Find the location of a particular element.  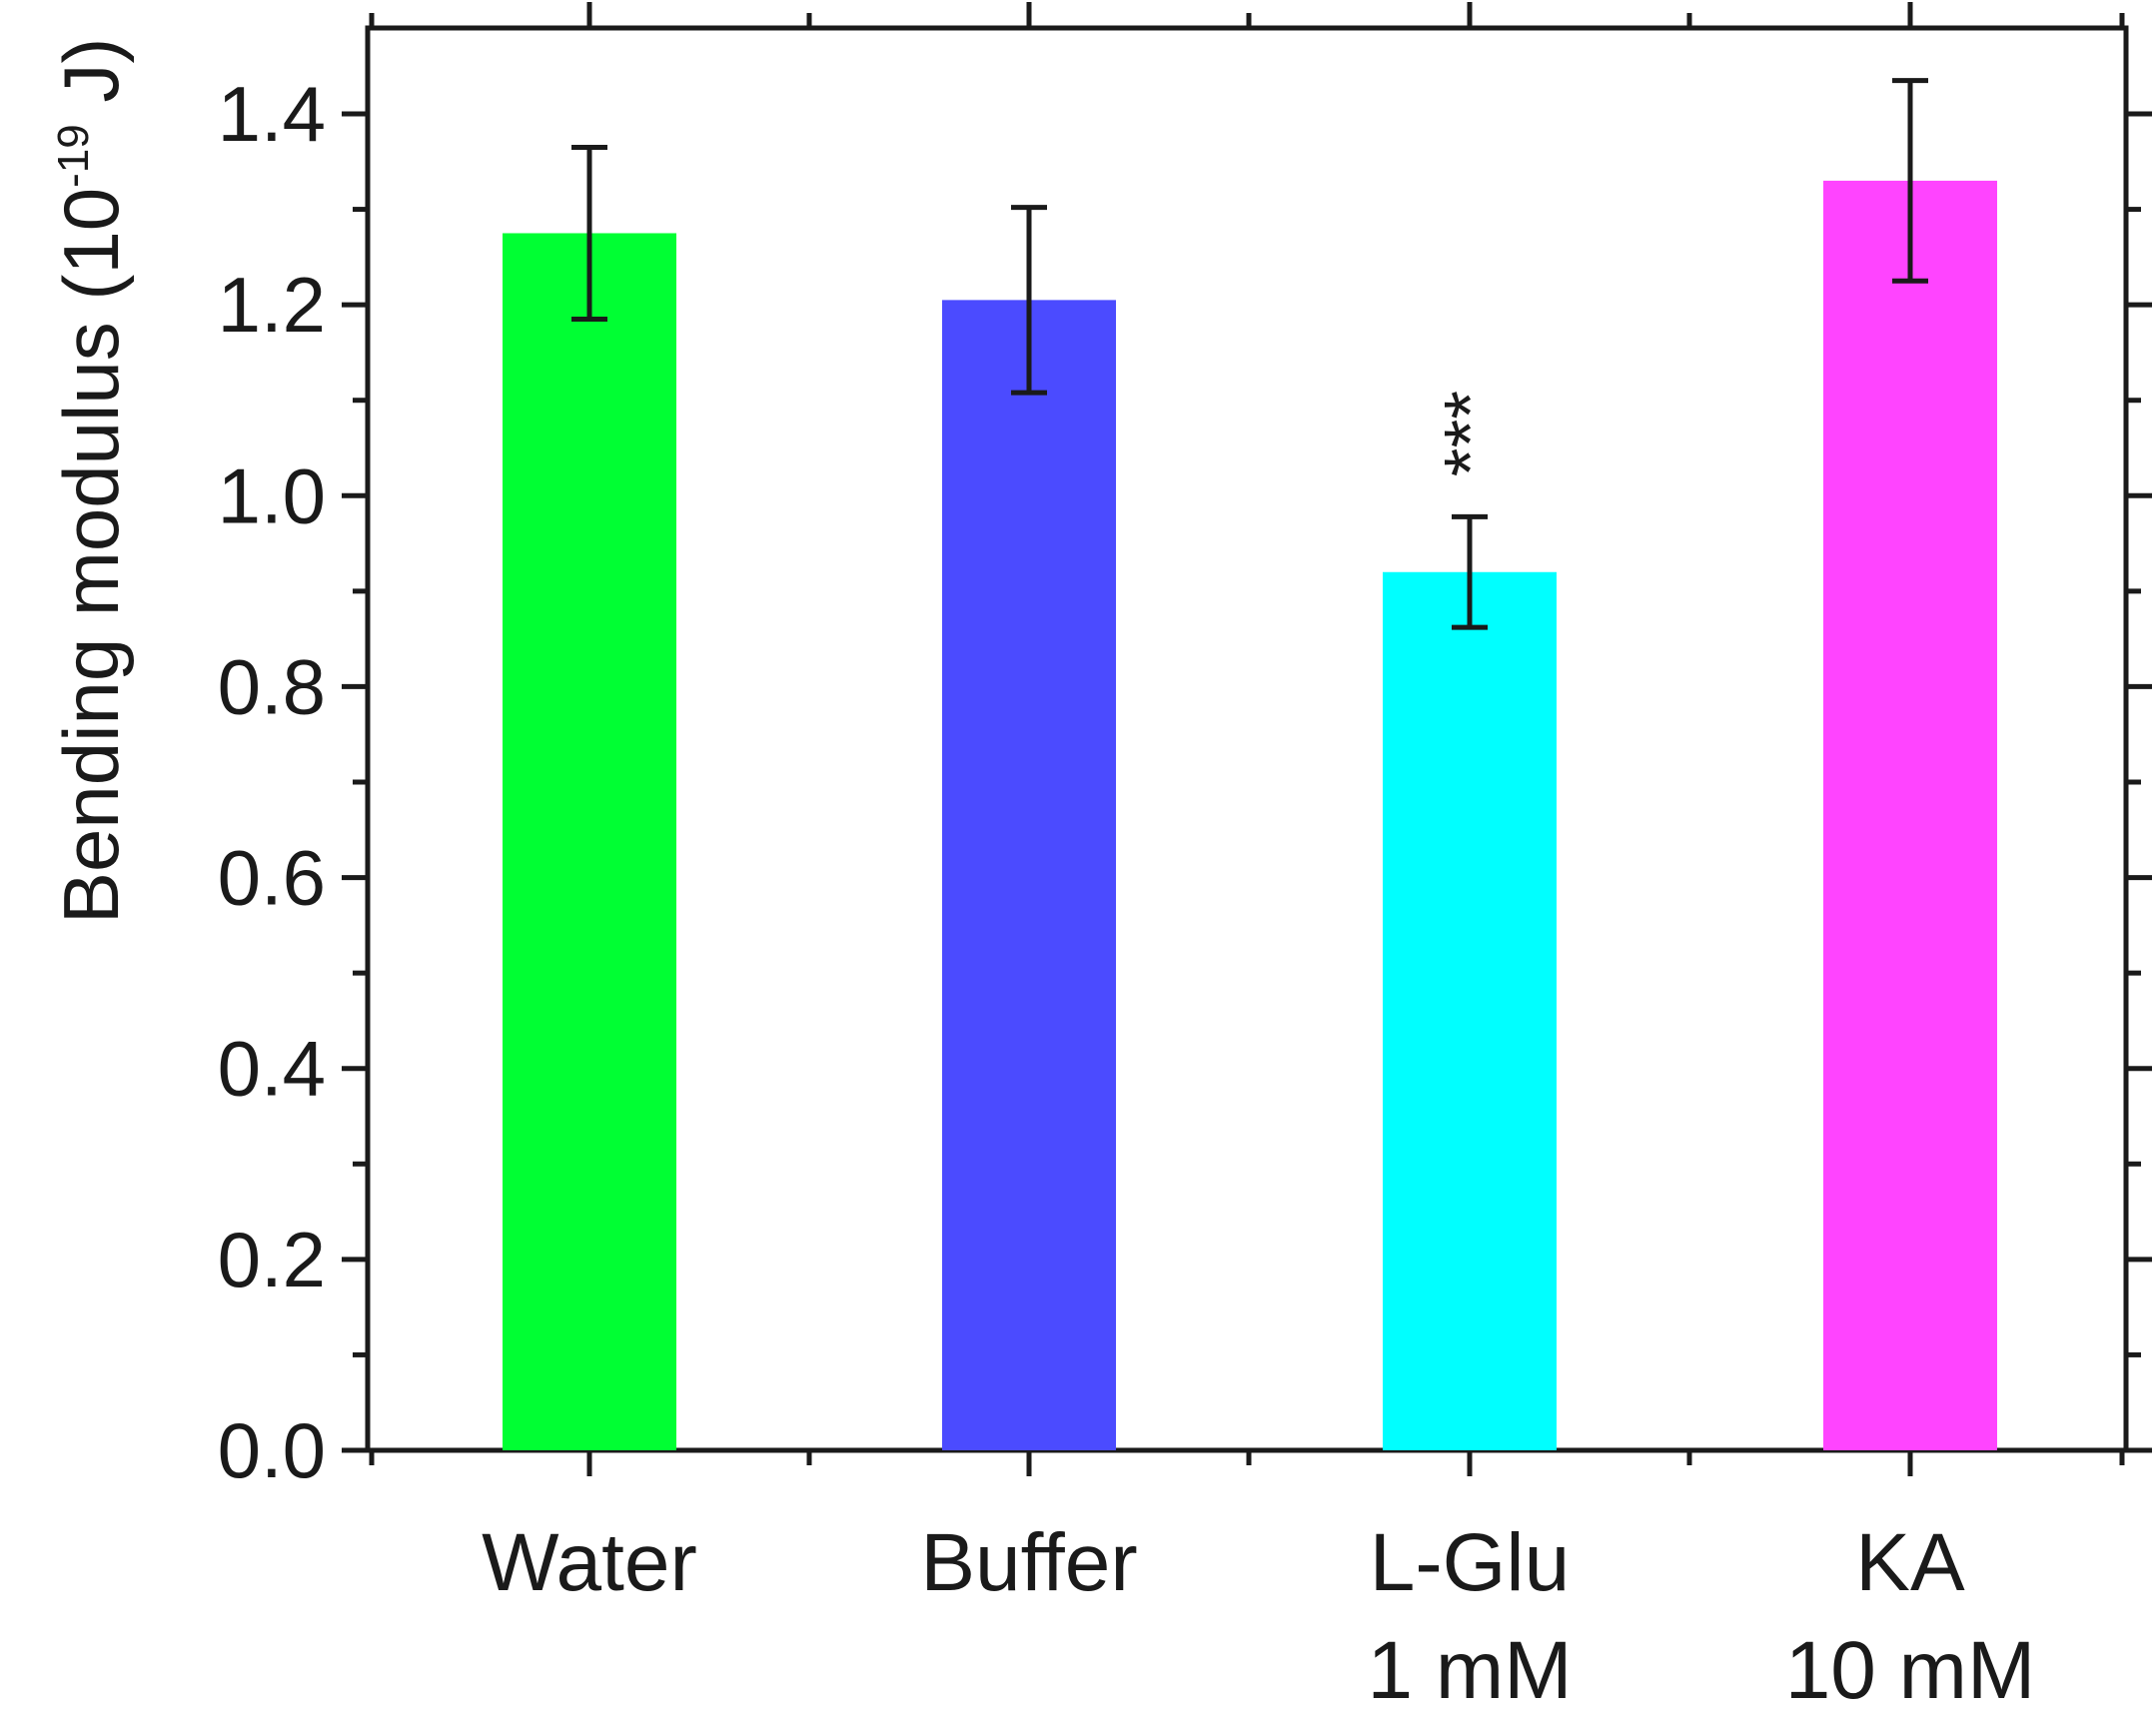

y-tick-label: 1.2 is located at coordinates (272, 305).